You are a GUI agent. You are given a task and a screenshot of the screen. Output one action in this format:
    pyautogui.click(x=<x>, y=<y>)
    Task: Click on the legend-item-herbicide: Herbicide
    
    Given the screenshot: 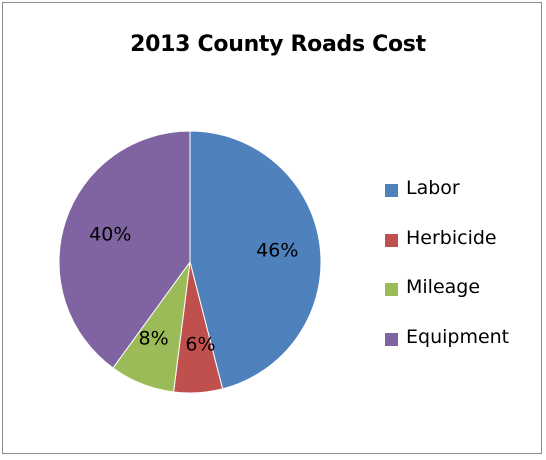 What is the action you would take?
    pyautogui.click(x=463, y=239)
    